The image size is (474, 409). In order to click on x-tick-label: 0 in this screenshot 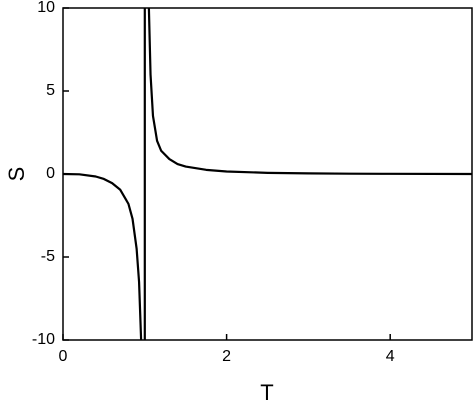, I will do `click(63, 356)`.